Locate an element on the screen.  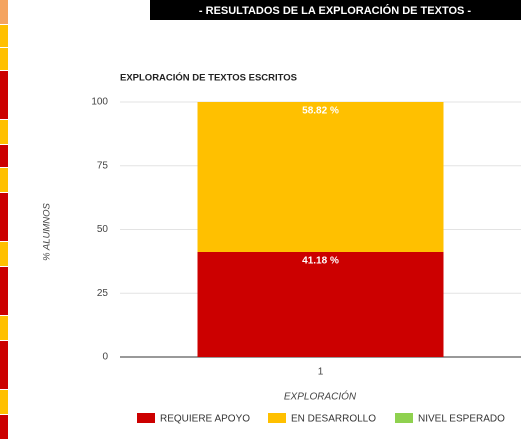
bar-segment is located at coordinates (320, 304).